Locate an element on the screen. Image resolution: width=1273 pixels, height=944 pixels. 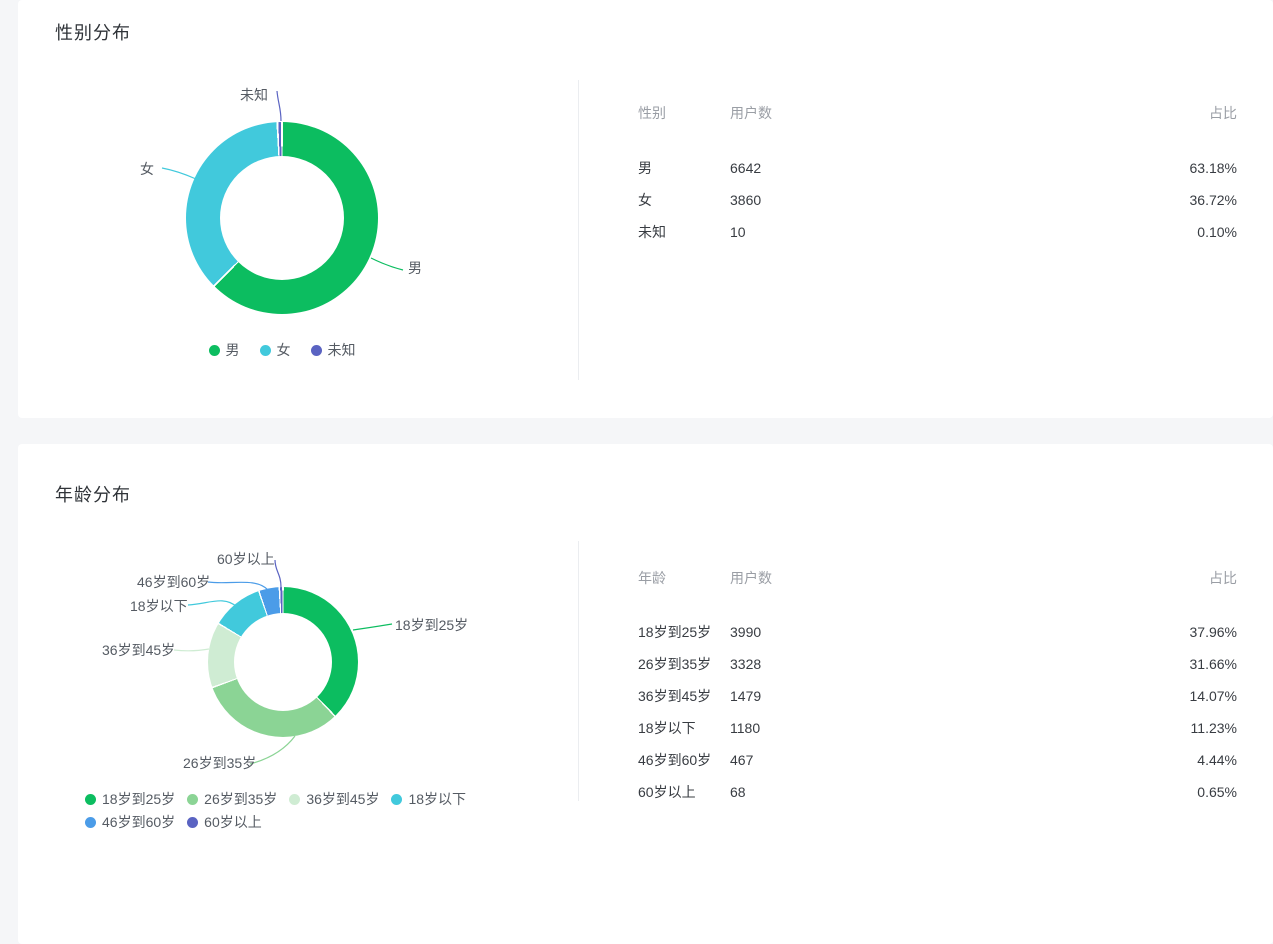
callout-label-46-60: 46岁到60岁 is located at coordinates (174, 582).